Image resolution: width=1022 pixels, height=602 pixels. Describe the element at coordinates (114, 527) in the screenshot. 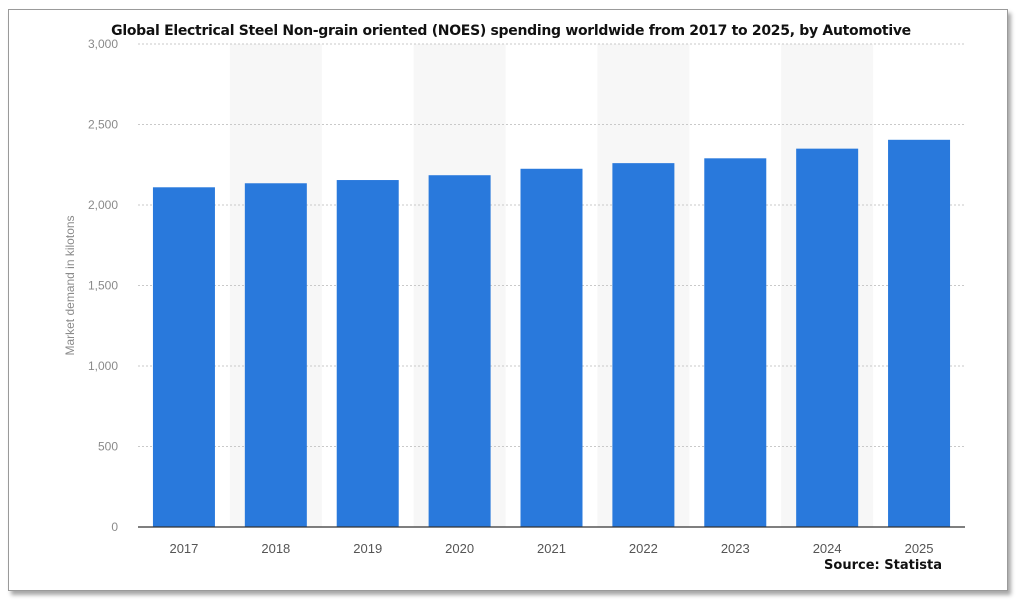

I see `y-tick-label: 0` at that location.